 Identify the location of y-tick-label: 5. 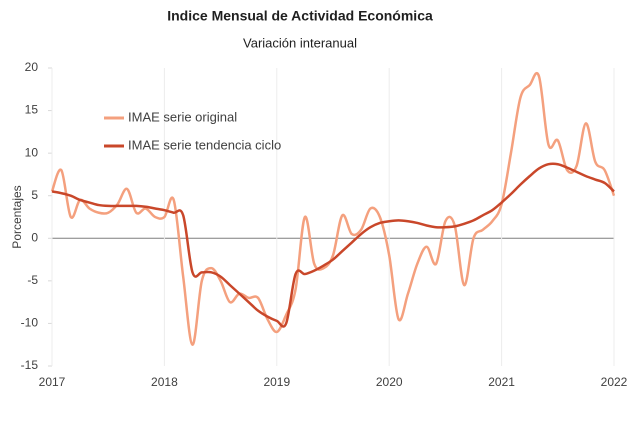
(34, 195).